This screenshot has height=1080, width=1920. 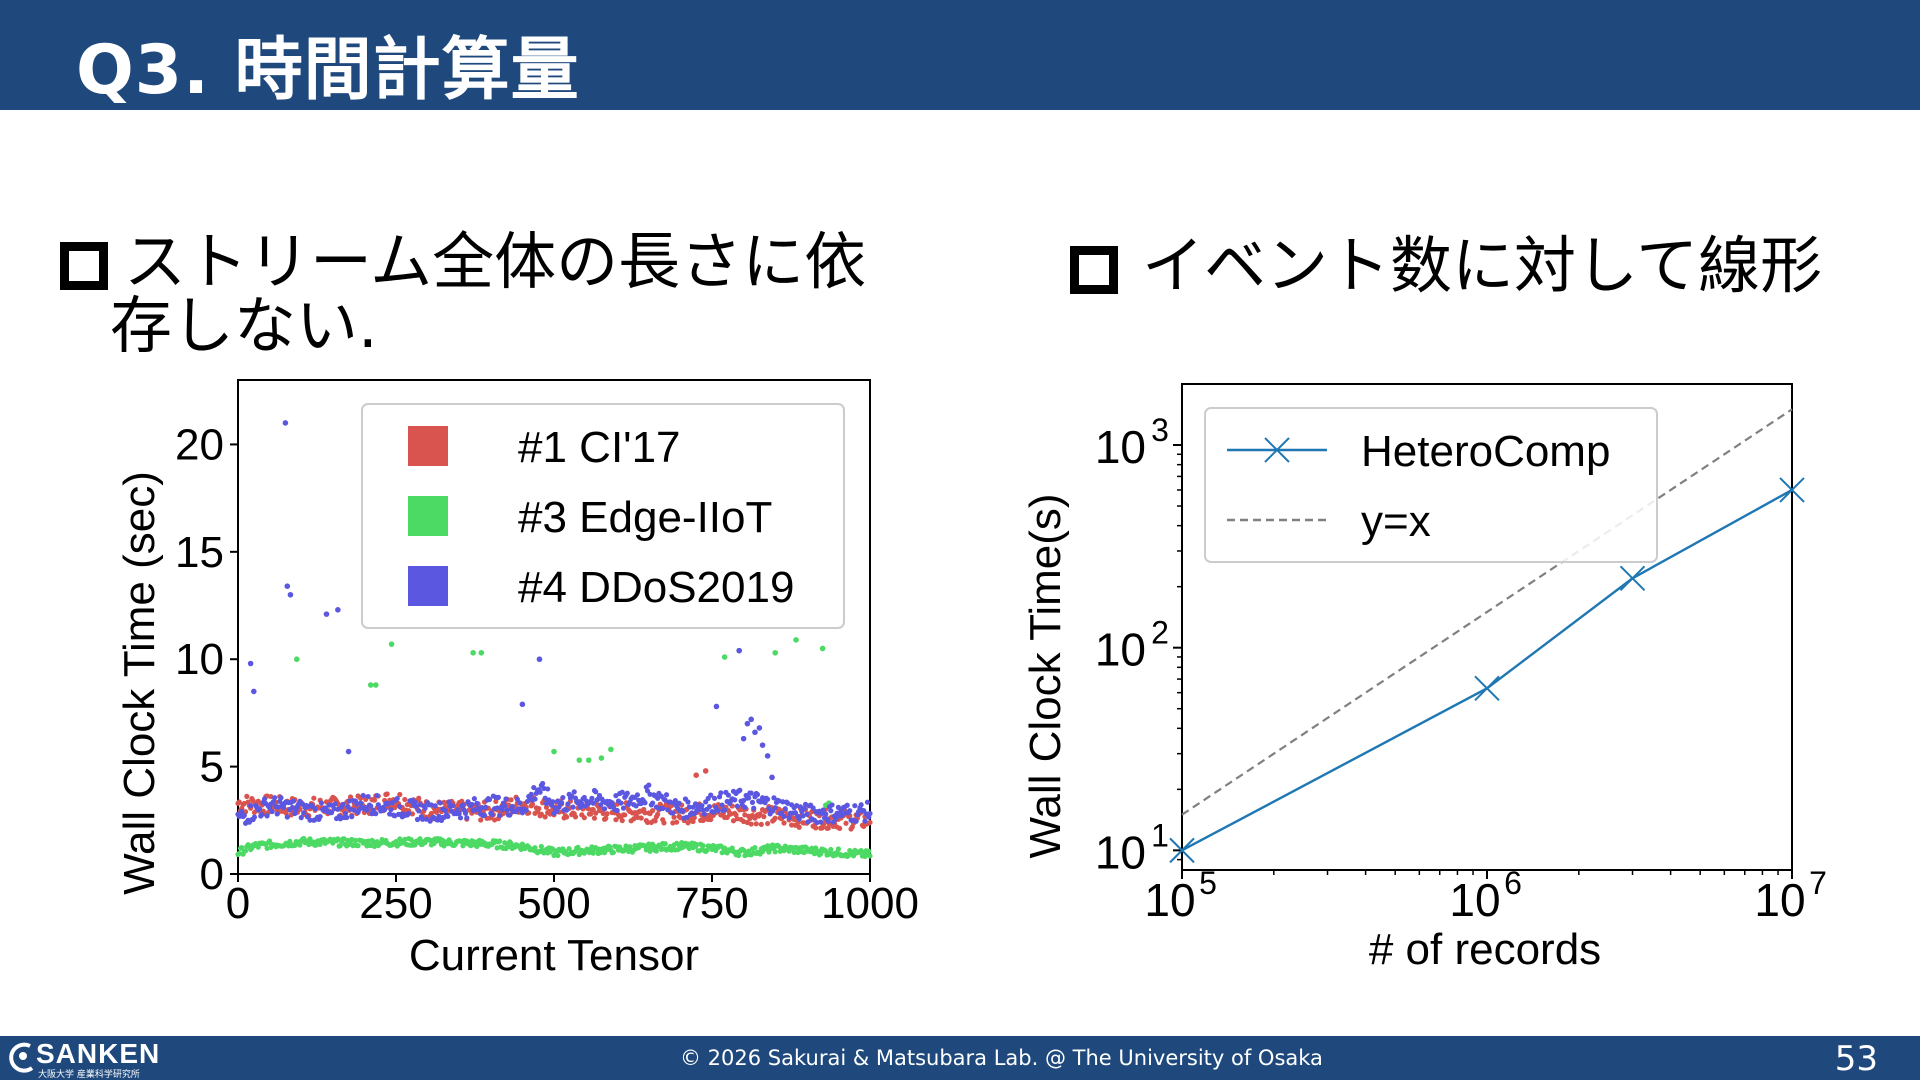 I want to click on left-bullet-line1: ストリーム全体の長さに依, so click(x=495, y=261).